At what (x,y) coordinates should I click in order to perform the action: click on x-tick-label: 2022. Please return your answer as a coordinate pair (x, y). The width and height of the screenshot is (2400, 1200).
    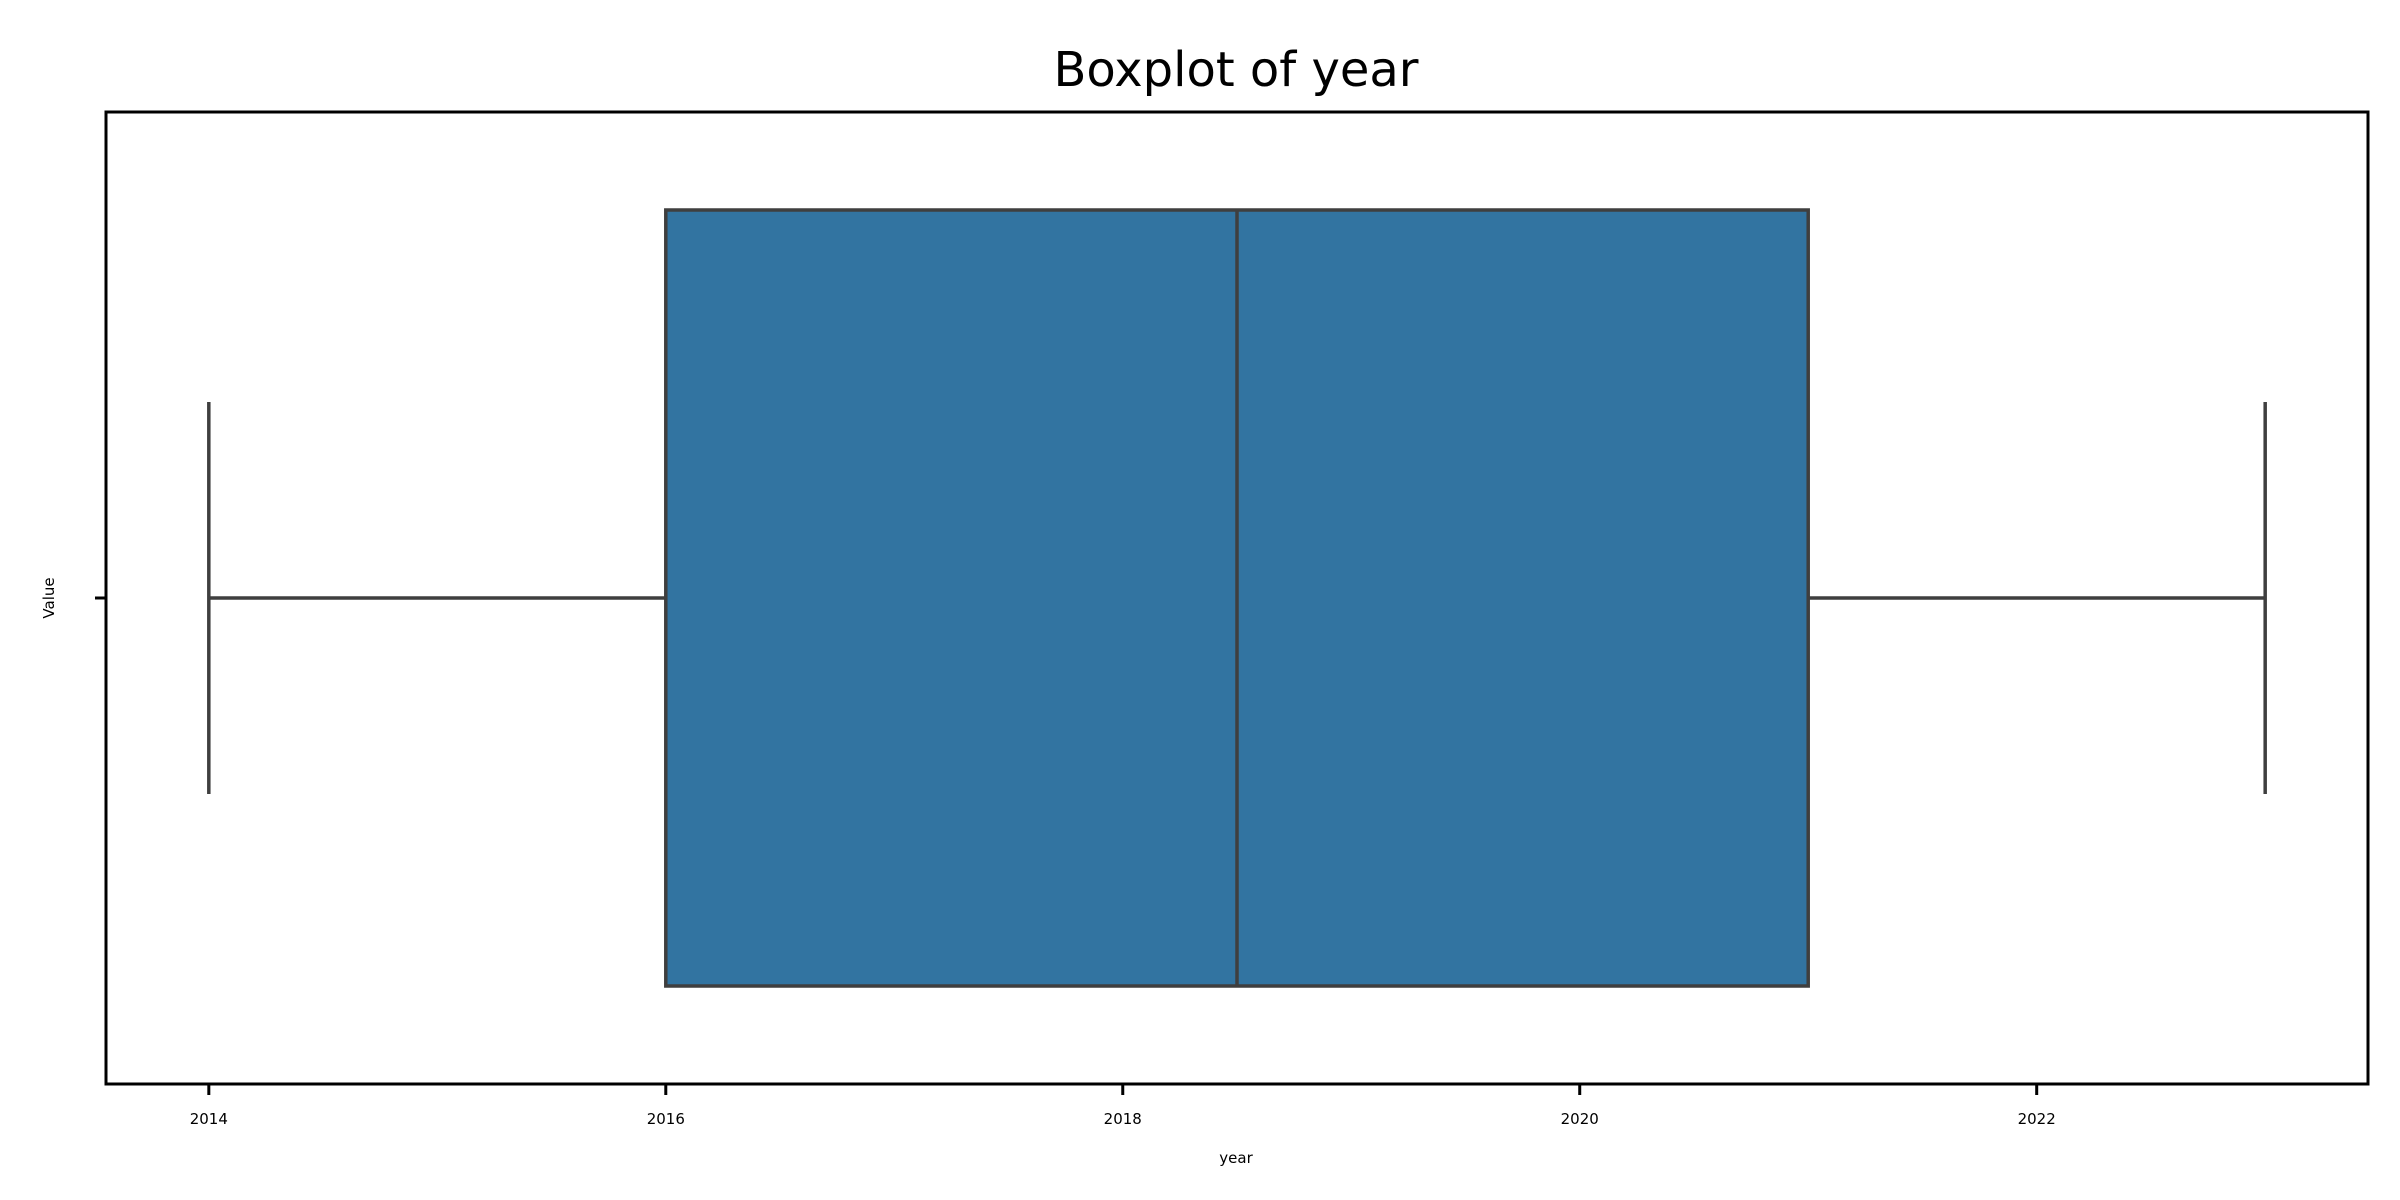
    Looking at the image, I should click on (2037, 1119).